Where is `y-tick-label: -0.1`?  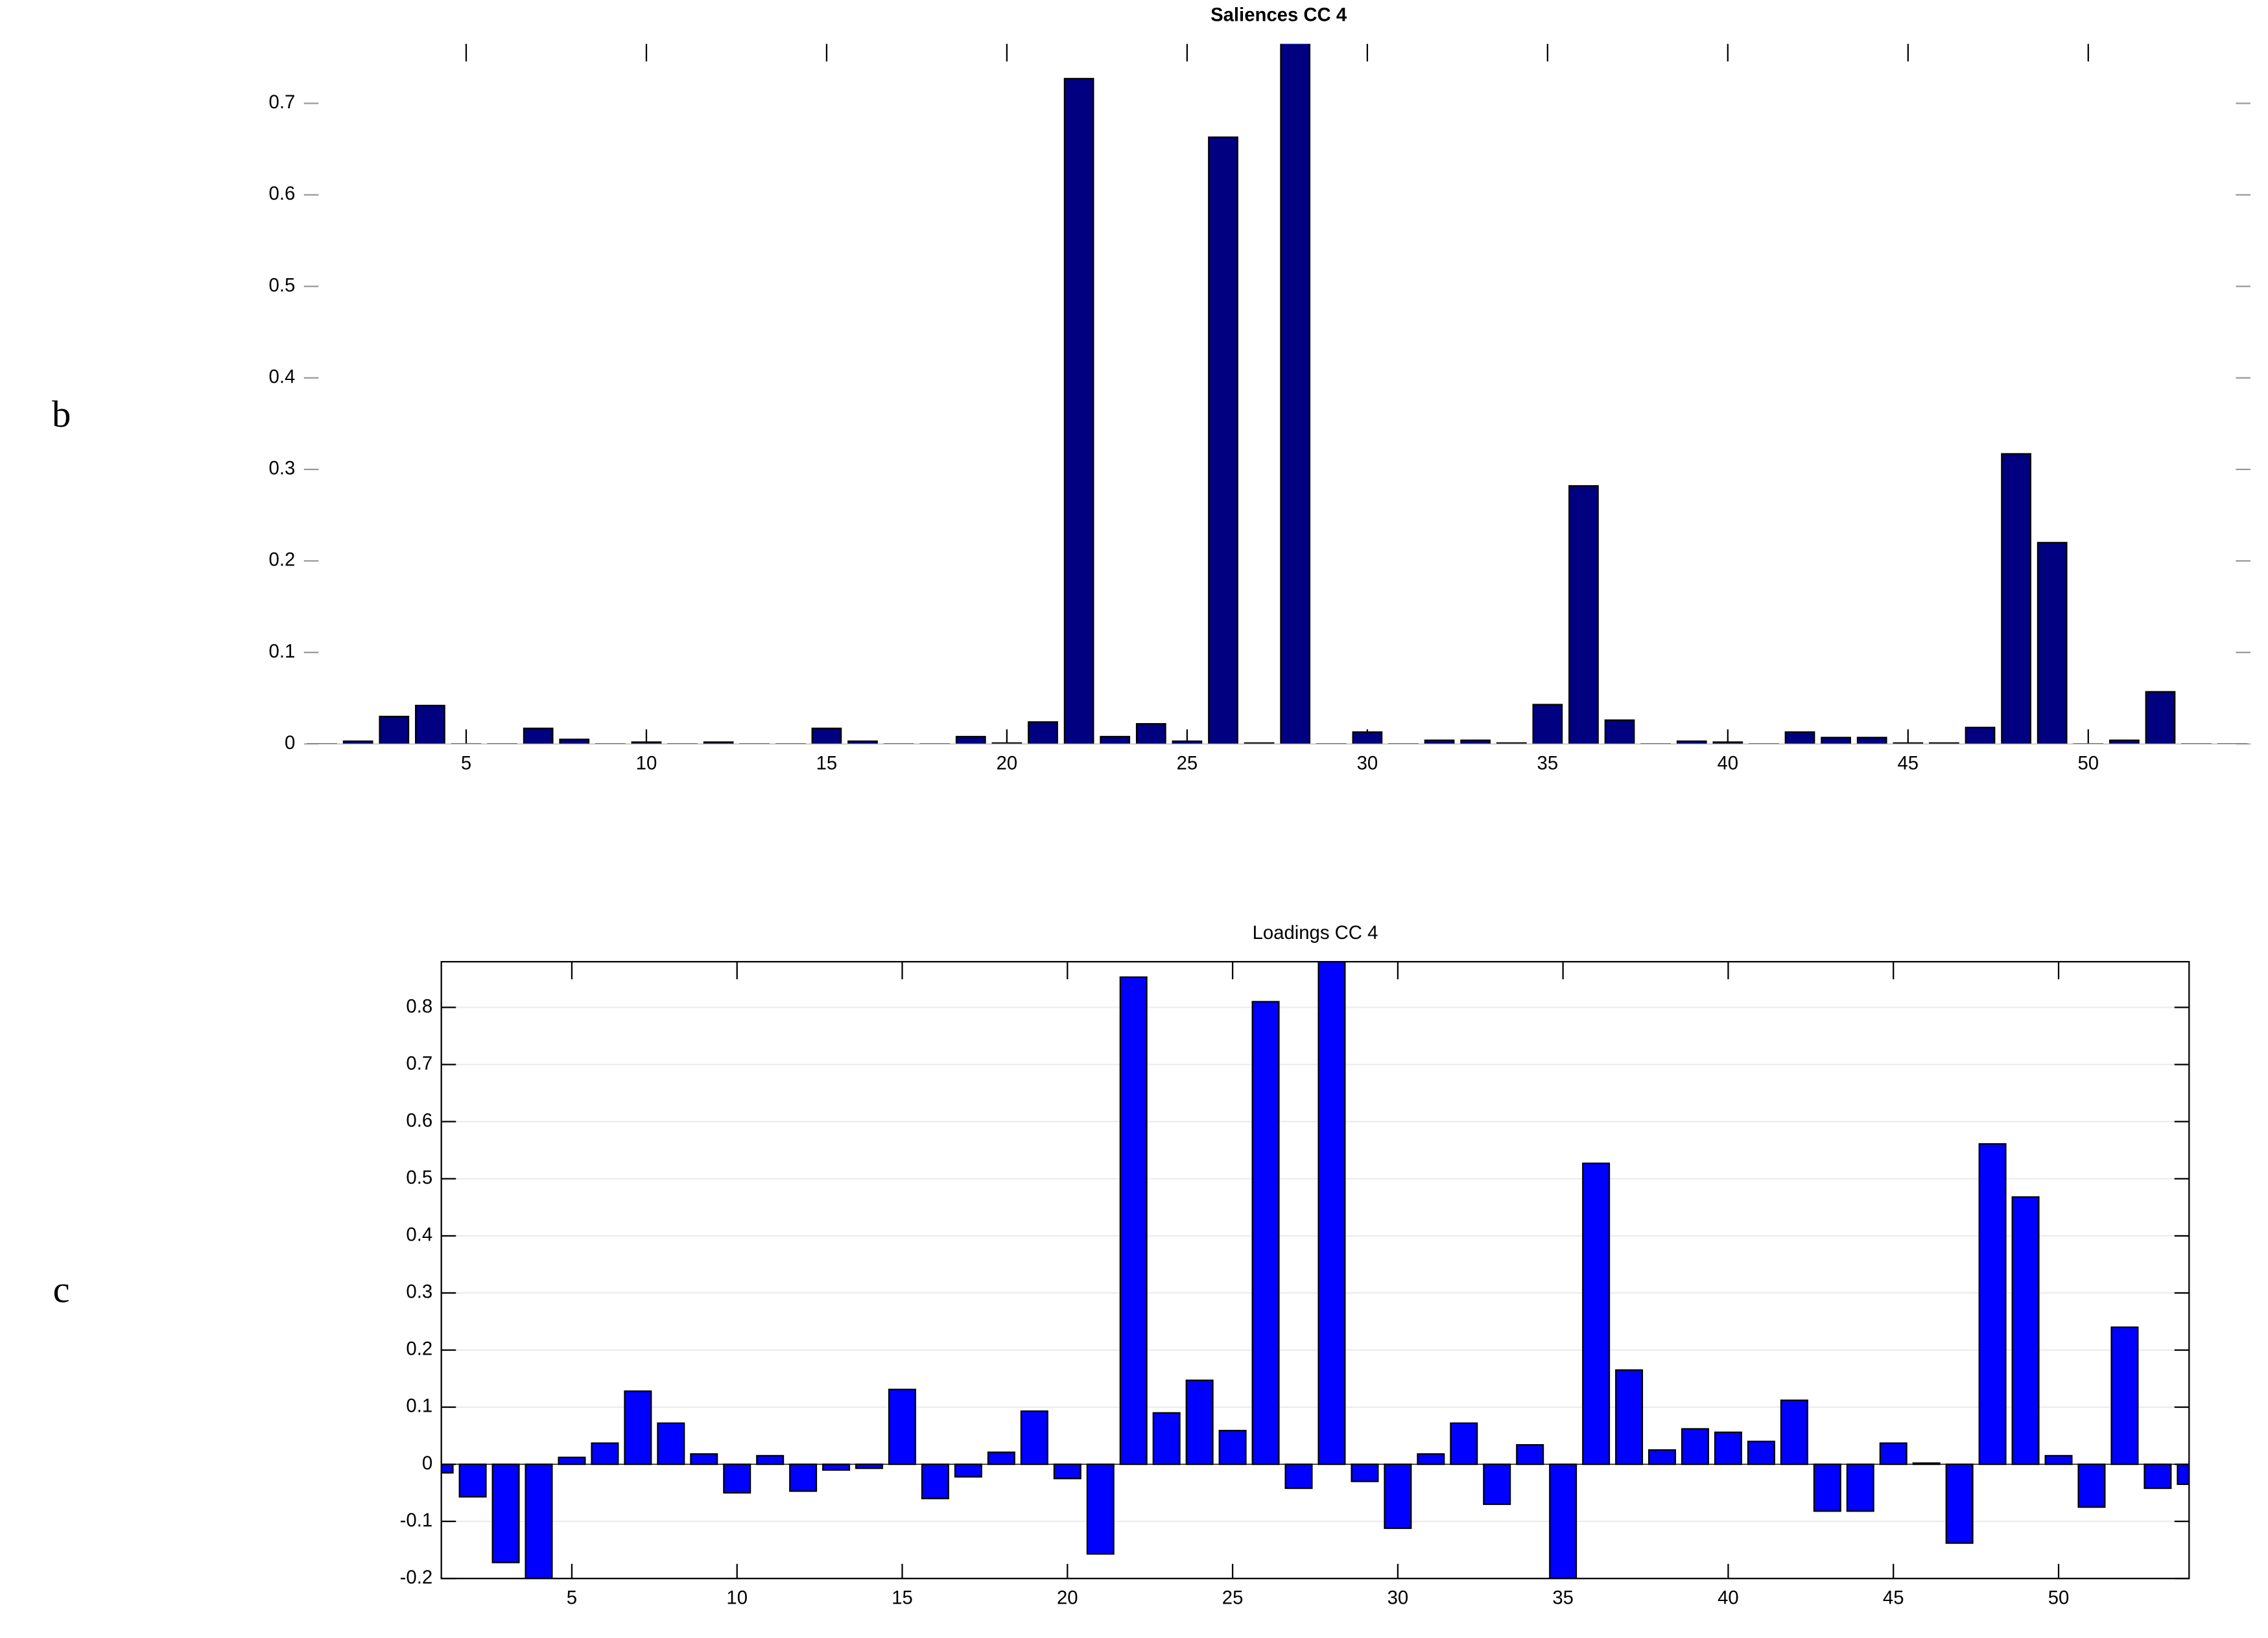 y-tick-label: -0.1 is located at coordinates (416, 1521).